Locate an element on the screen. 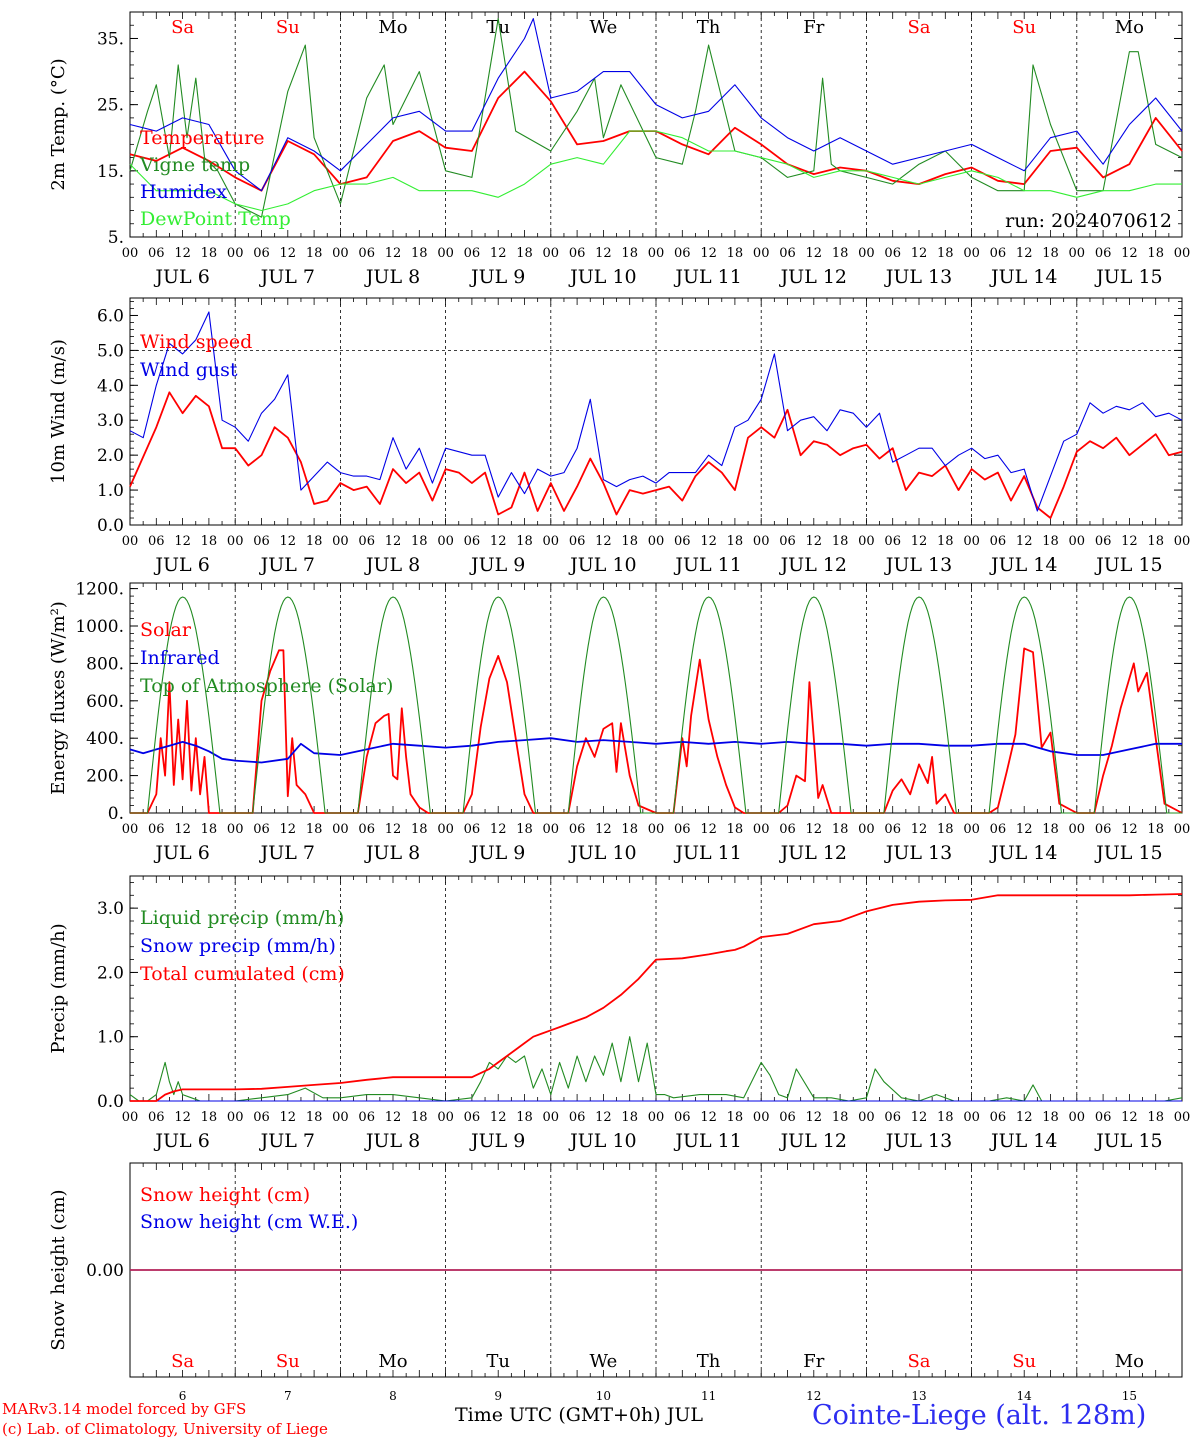 The image size is (1194, 1440). y-axis-label: 10m Wind (m/s) is located at coordinates (58, 411).